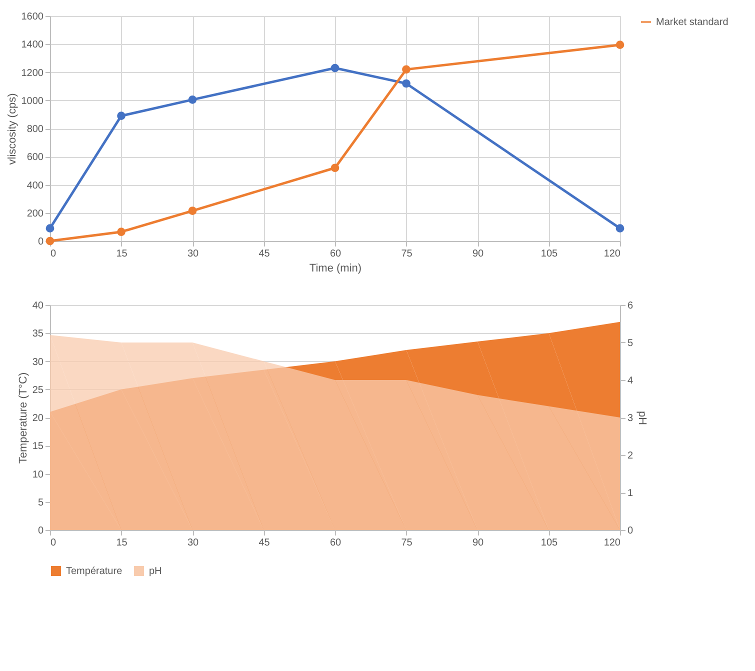 The image size is (755, 671). I want to click on y-tick-label: 600, so click(35, 158).